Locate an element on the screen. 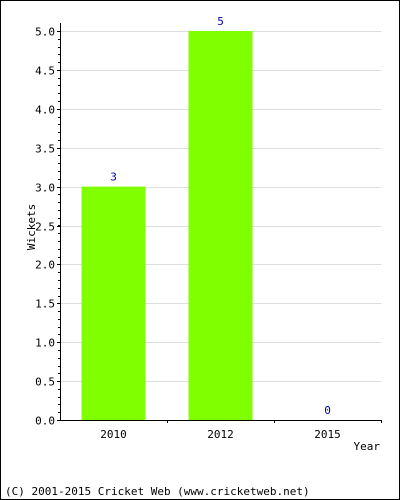 The image size is (400, 500). y-tick-label: 4.5 is located at coordinates (45, 71).